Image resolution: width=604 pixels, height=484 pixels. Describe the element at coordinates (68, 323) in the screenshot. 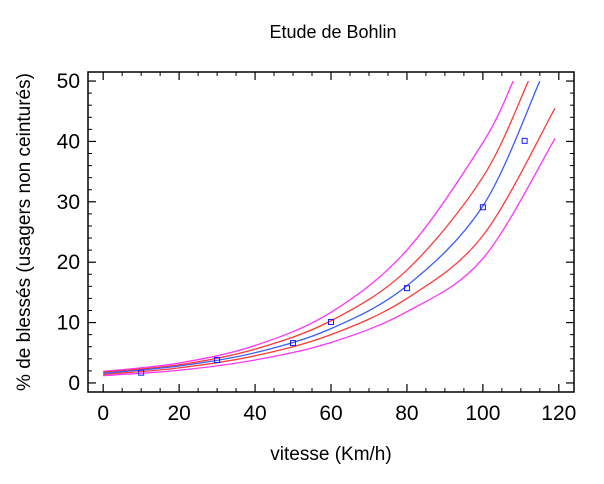

I see `y-tick-label: 10` at that location.